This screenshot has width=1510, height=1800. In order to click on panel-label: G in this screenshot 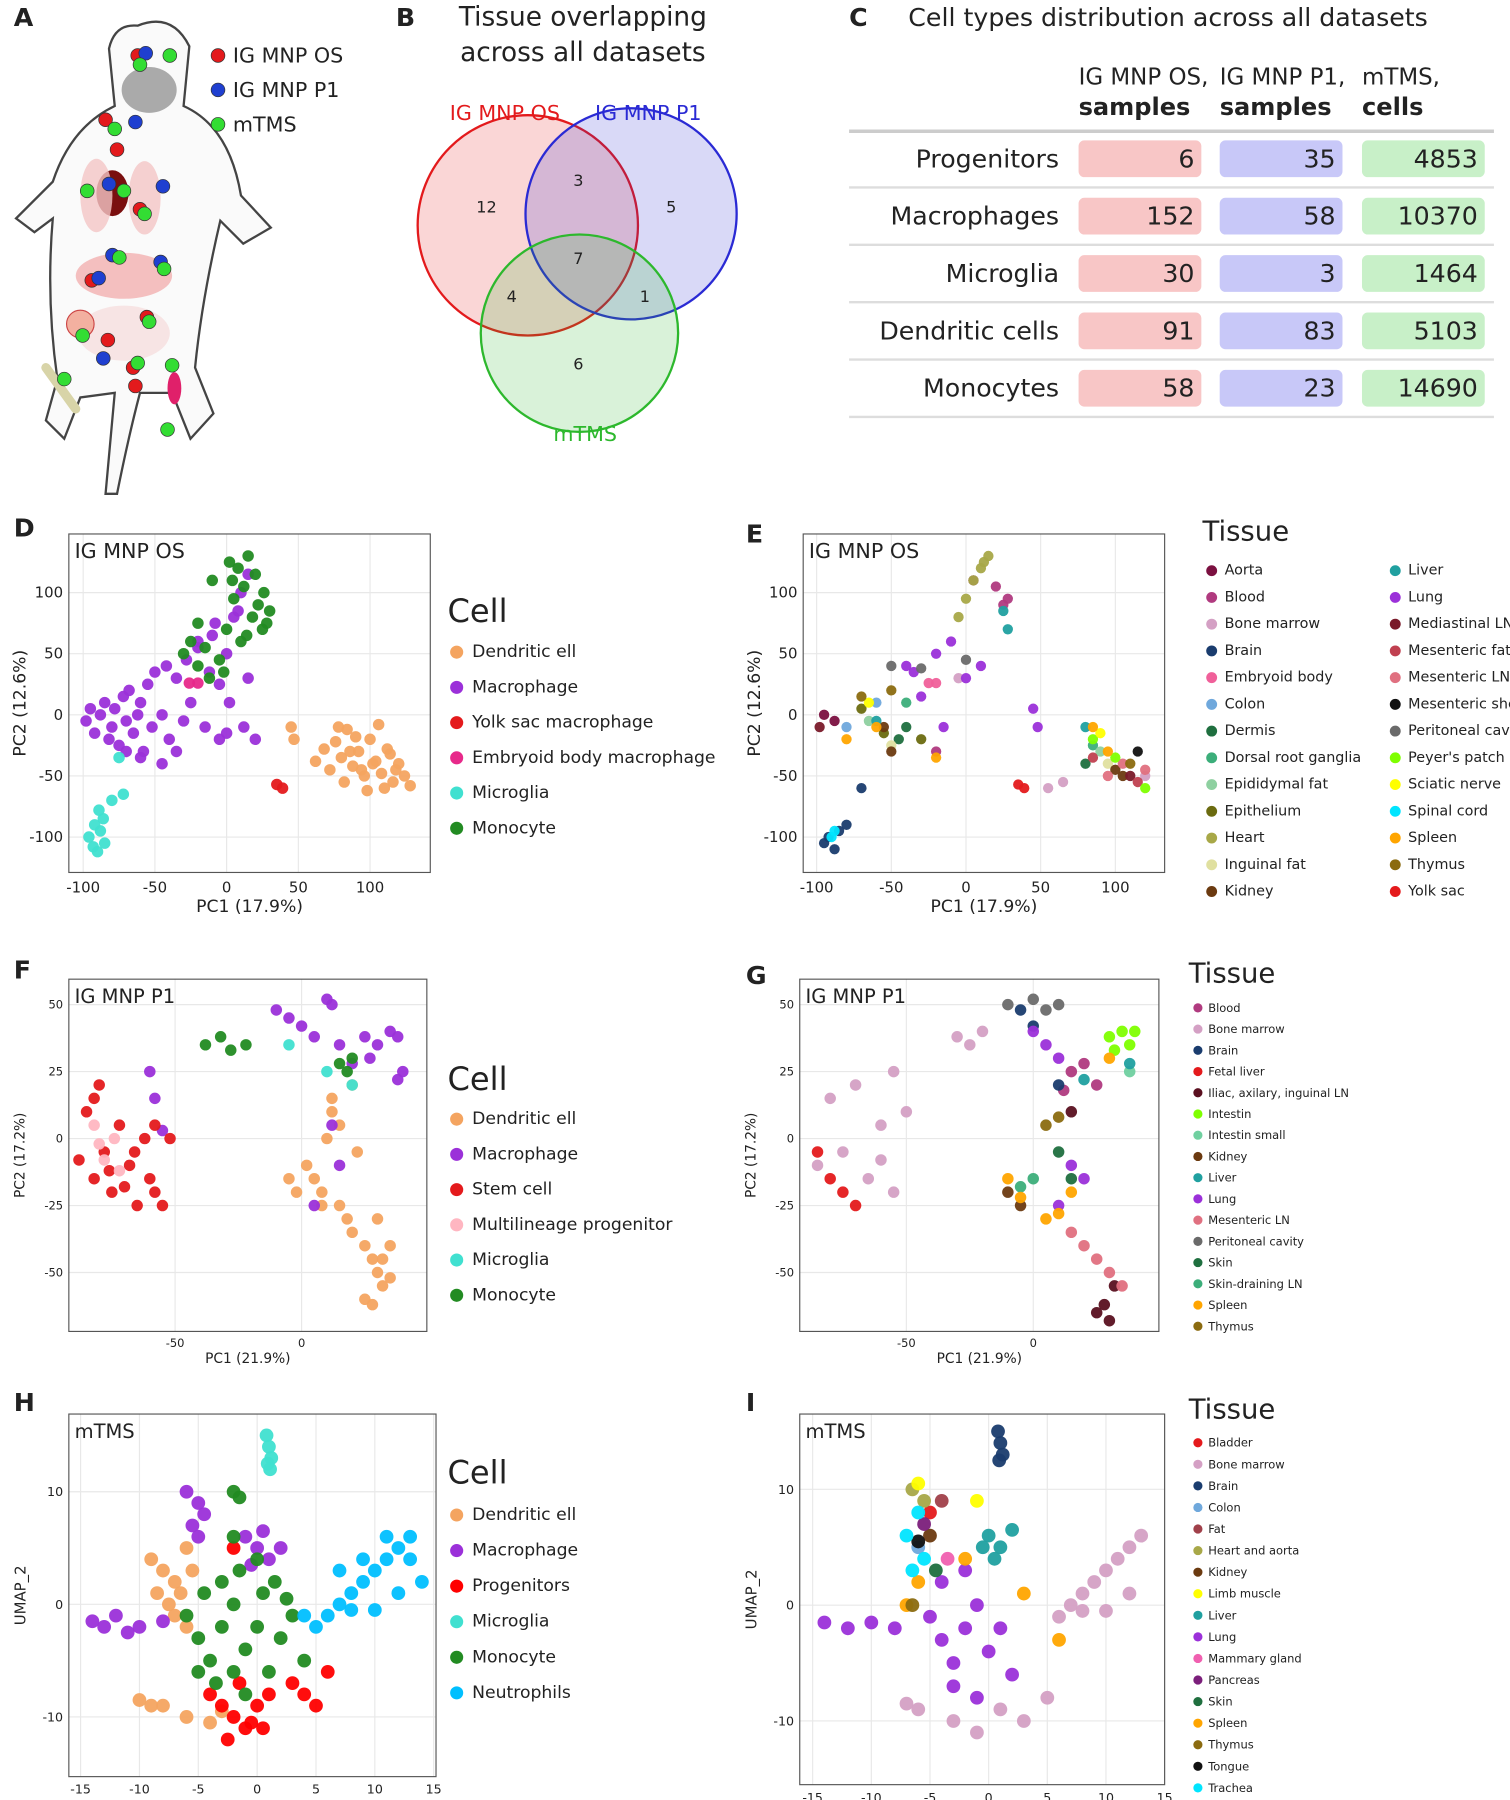, I will do `click(756, 975)`.